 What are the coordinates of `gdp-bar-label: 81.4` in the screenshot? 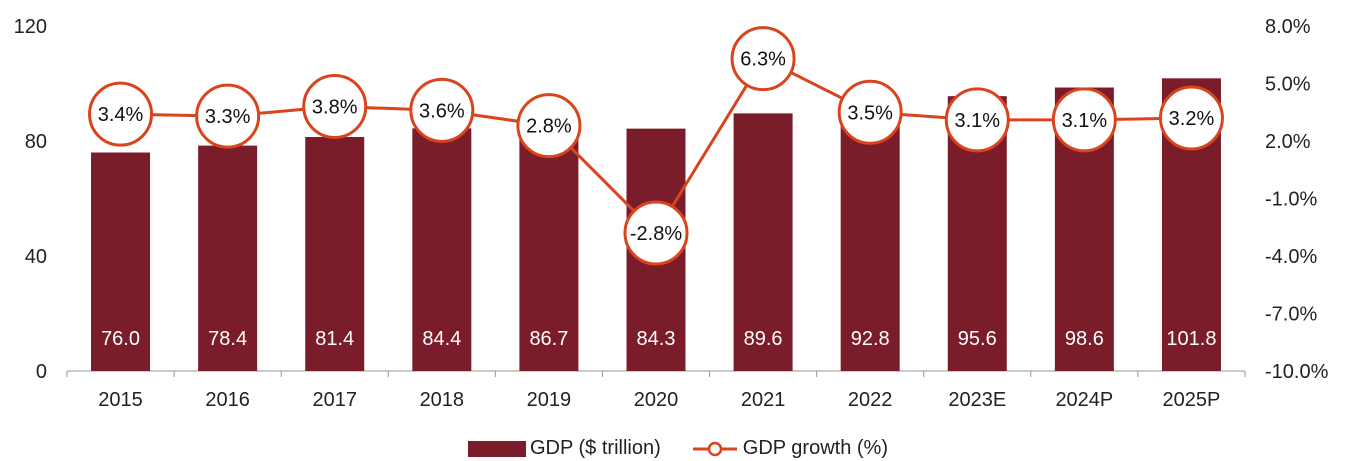 It's located at (334, 339).